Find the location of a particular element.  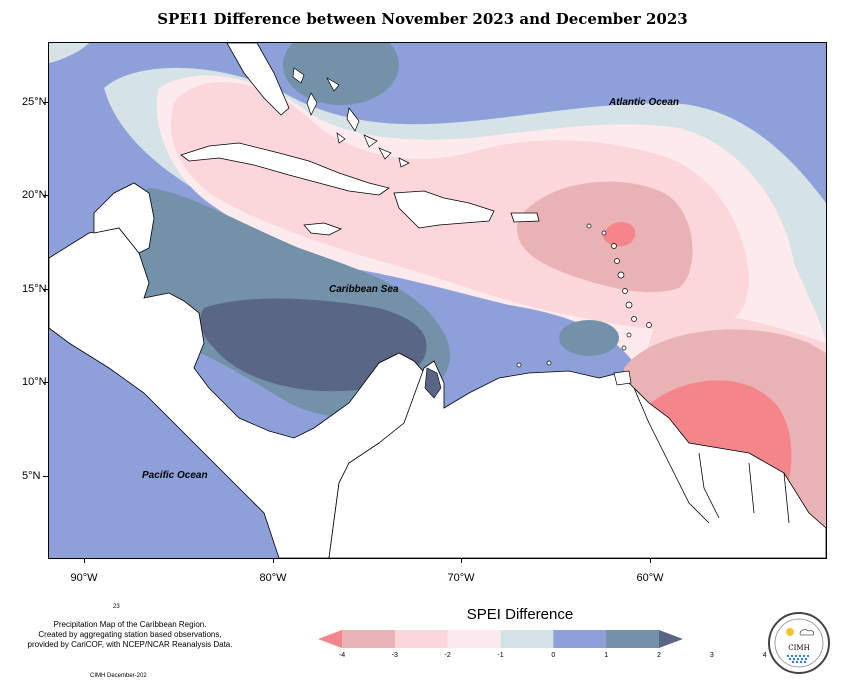

legend-colorbar is located at coordinates (500, 639).